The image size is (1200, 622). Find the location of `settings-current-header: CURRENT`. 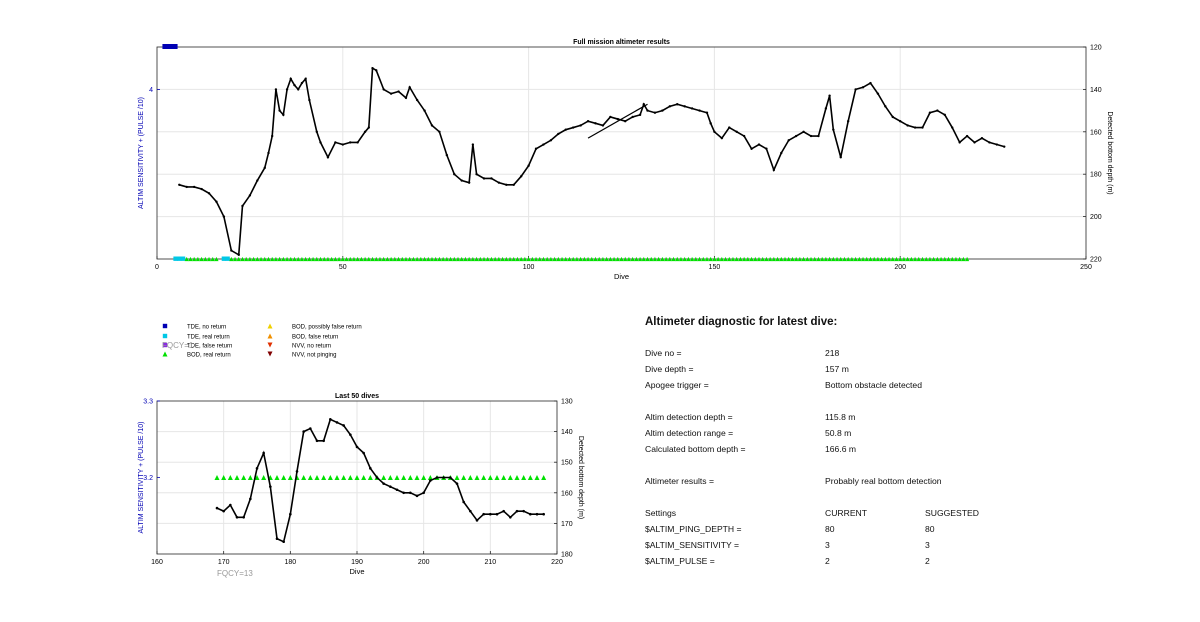

settings-current-header: CURRENT is located at coordinates (846, 513).